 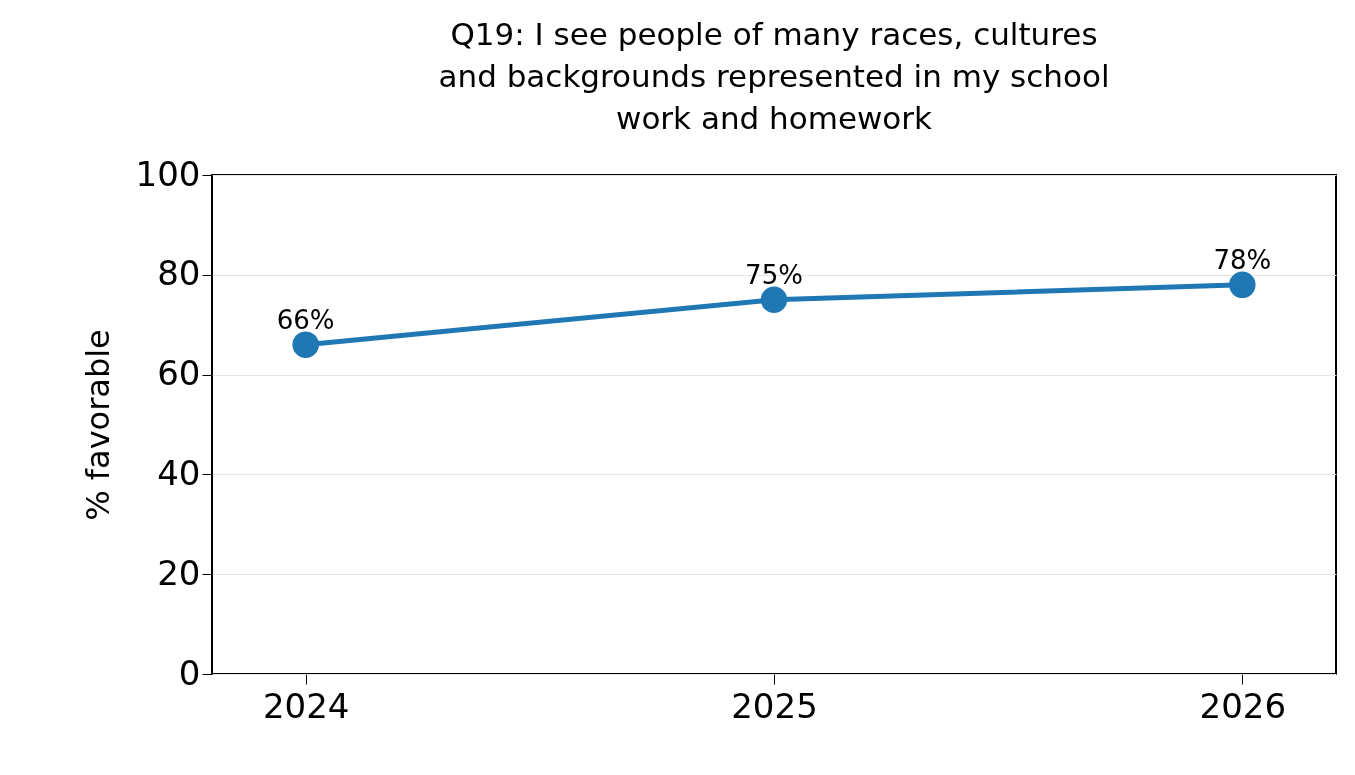 I want to click on x-tick-label: 2025, so click(x=774, y=705).